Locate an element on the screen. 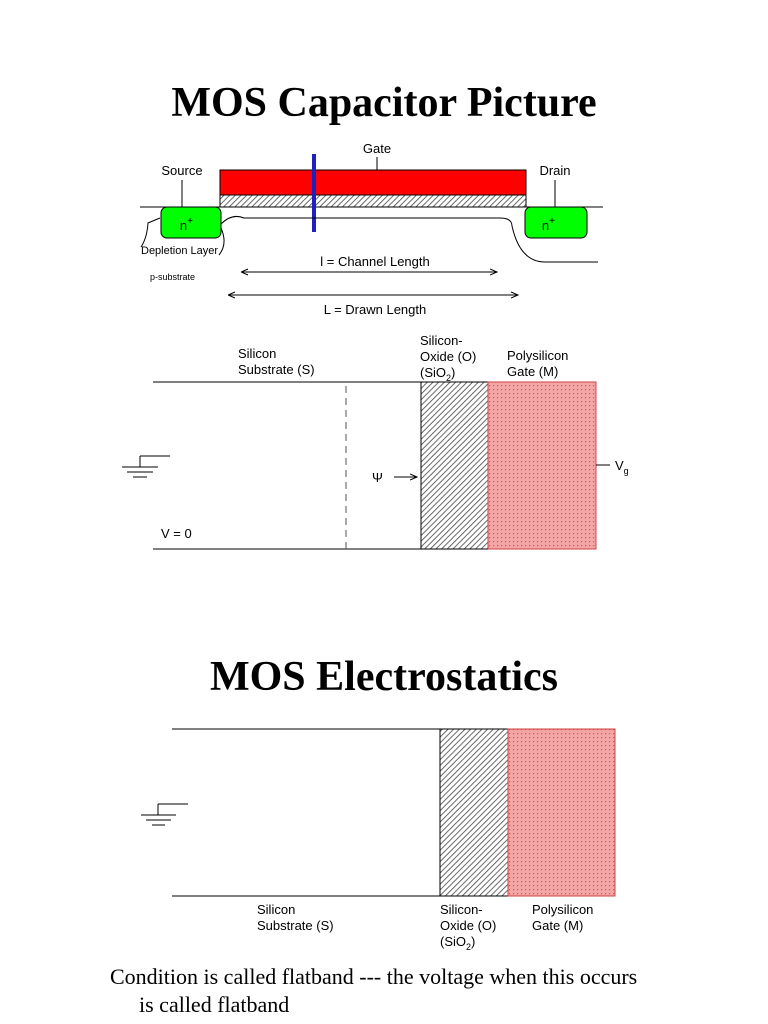 The width and height of the screenshot is (768, 1024). depletion-boundary-left is located at coordinates (150, 232).